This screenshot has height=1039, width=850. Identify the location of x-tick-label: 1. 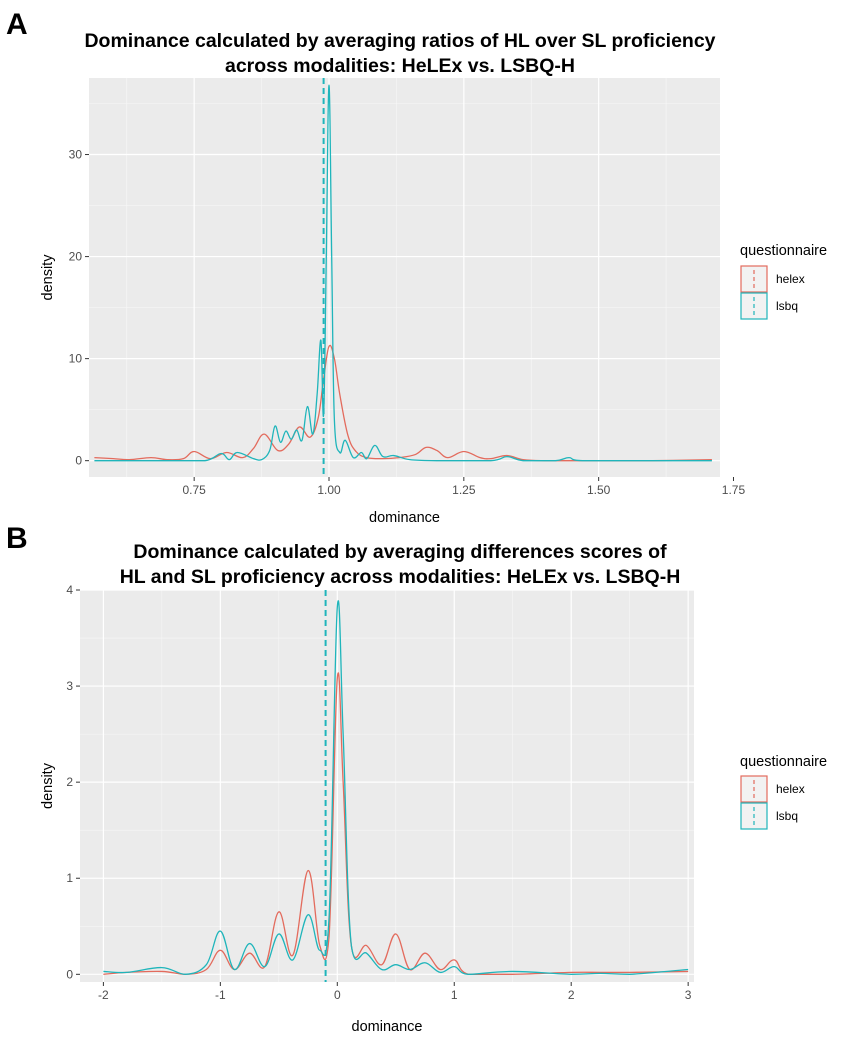
(454, 995).